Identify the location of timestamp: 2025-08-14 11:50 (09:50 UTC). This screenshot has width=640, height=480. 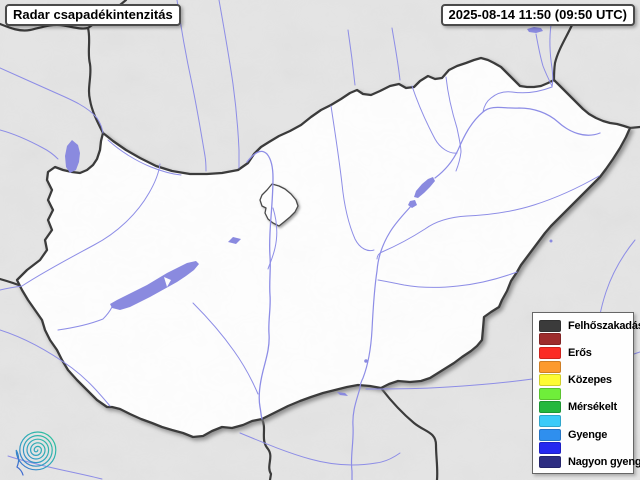
(538, 14).